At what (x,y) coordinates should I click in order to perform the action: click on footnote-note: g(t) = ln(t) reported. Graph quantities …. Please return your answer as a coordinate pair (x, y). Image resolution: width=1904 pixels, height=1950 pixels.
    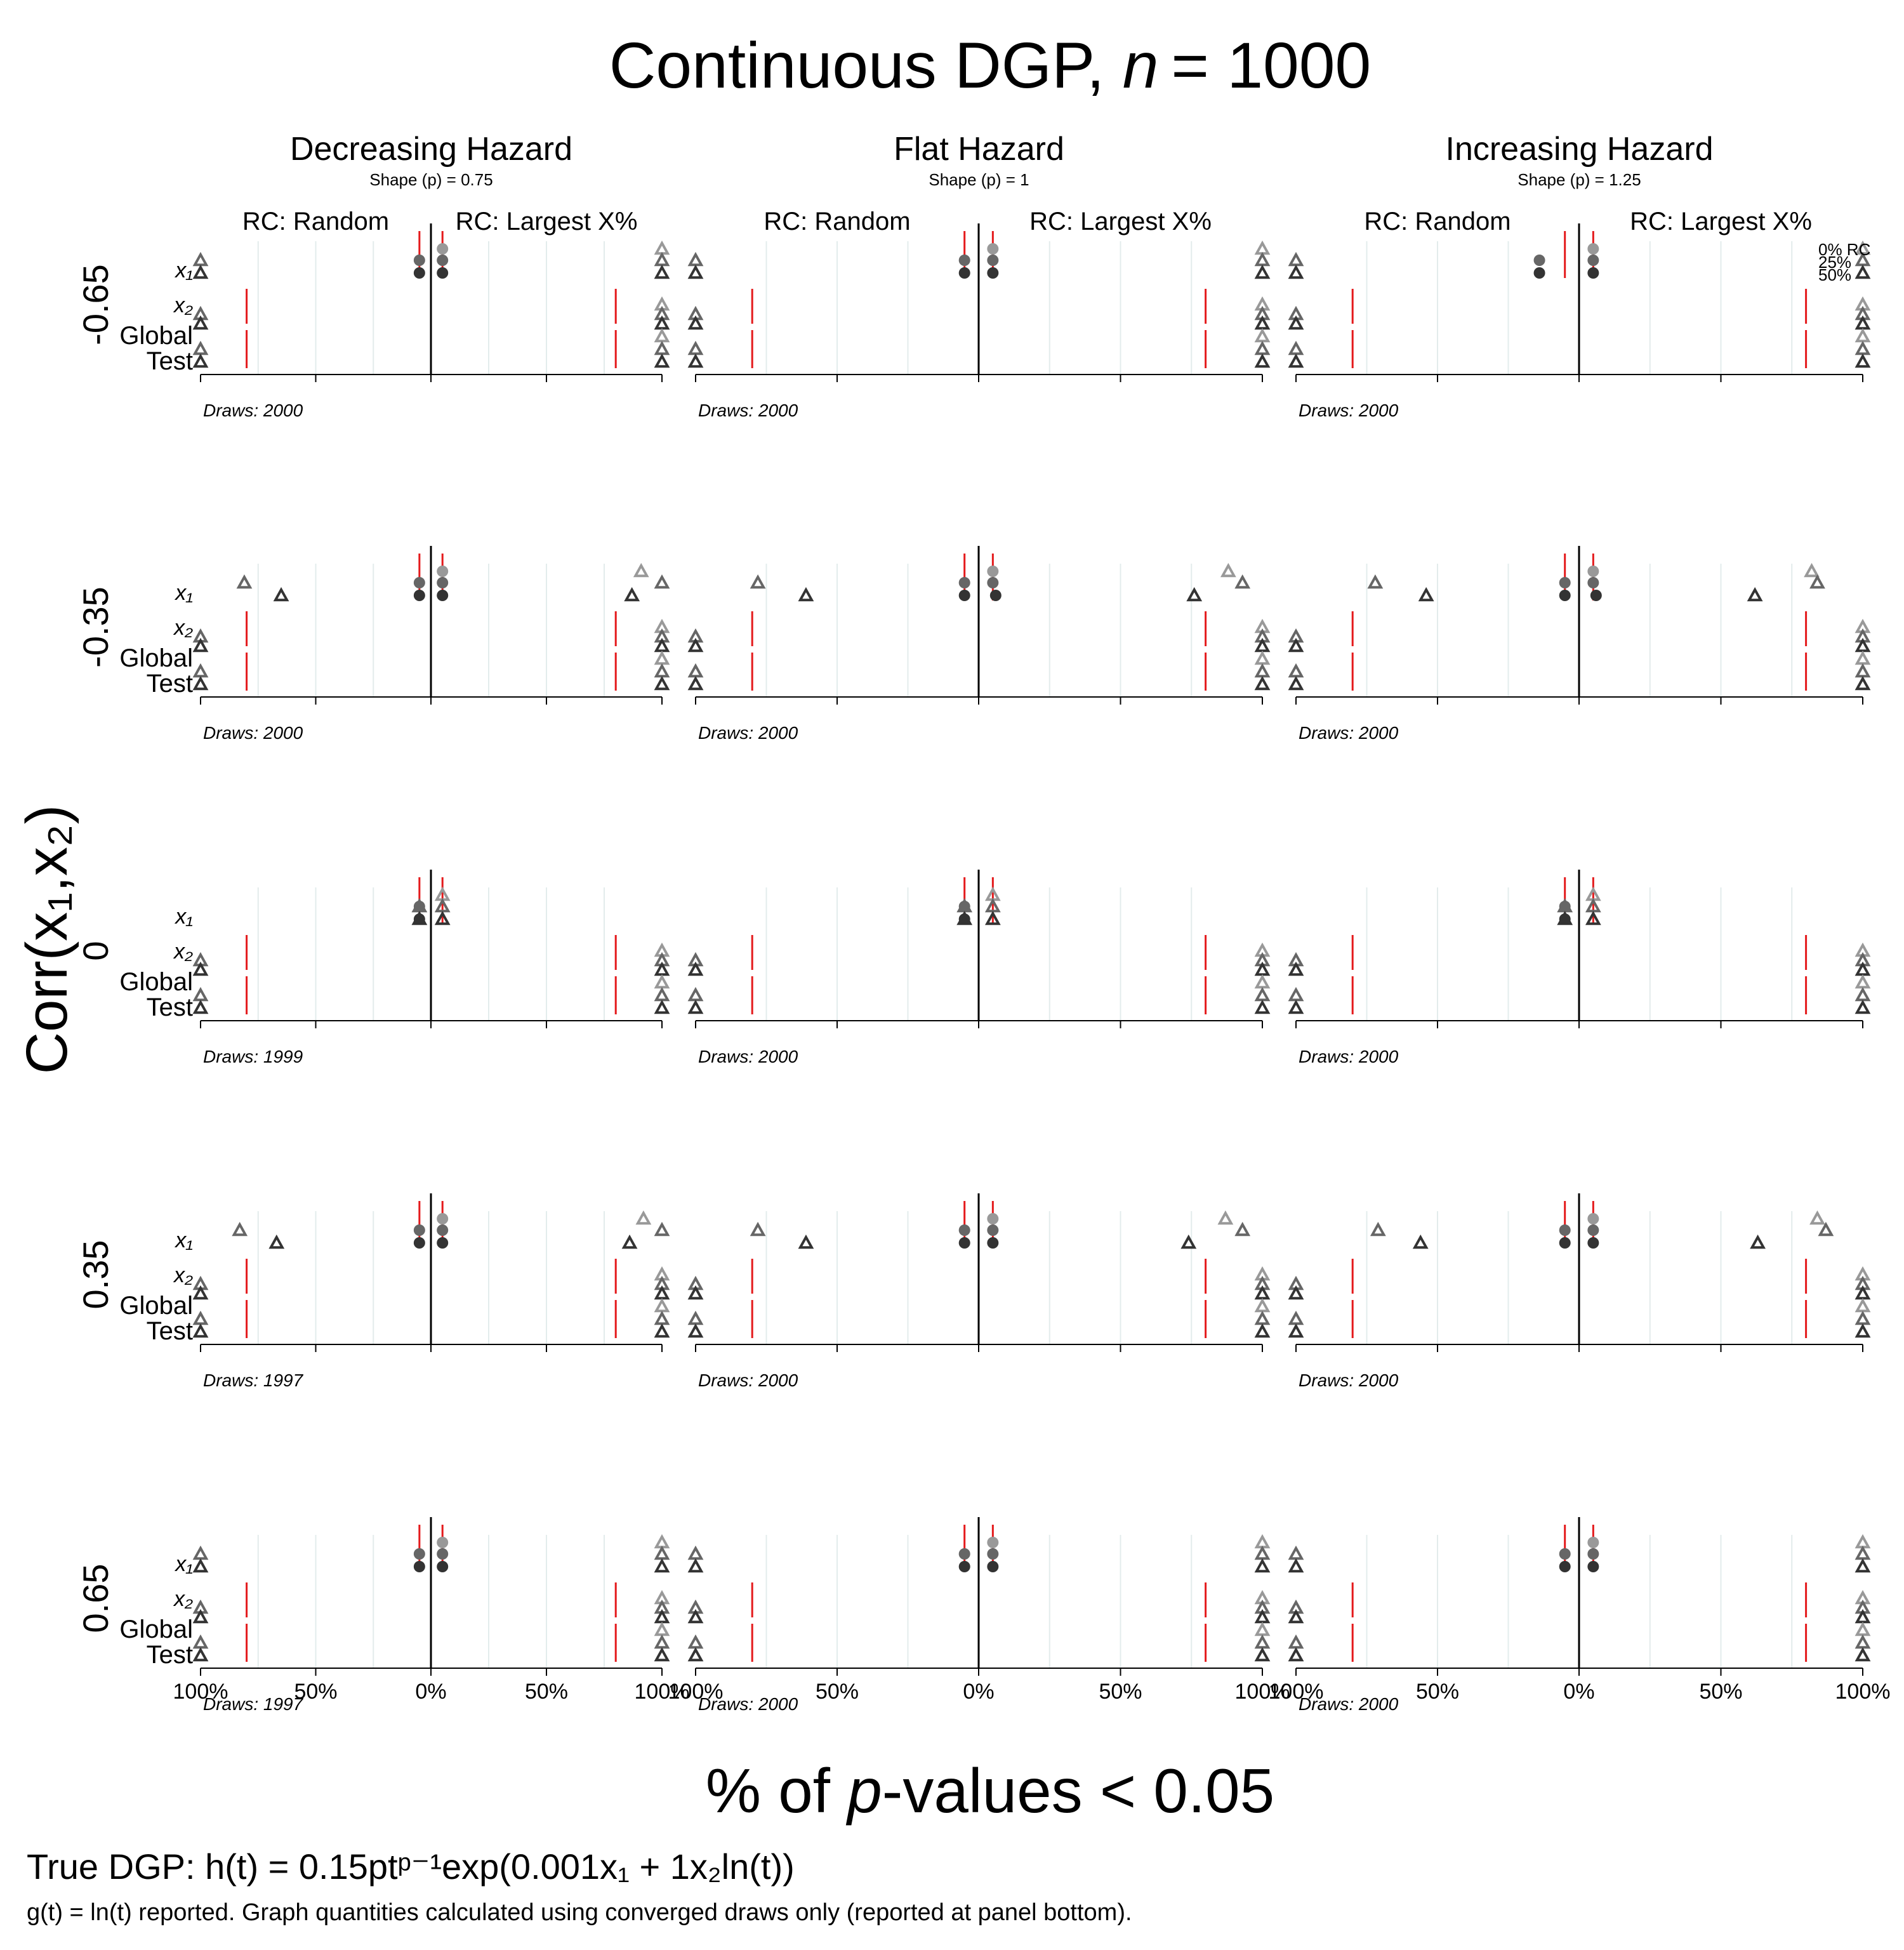
    Looking at the image, I should click on (579, 1913).